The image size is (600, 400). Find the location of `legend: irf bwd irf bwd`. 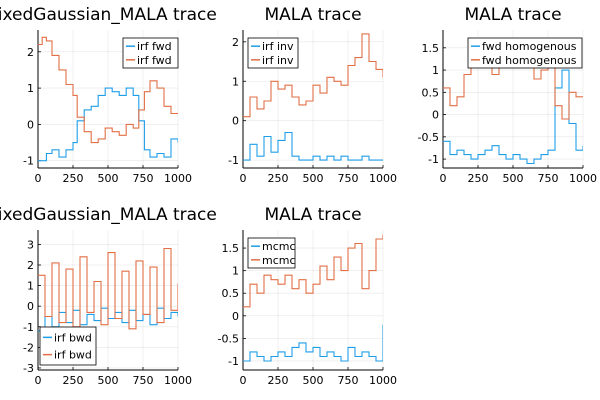

legend: irf bwd irf bwd is located at coordinates (68, 346).